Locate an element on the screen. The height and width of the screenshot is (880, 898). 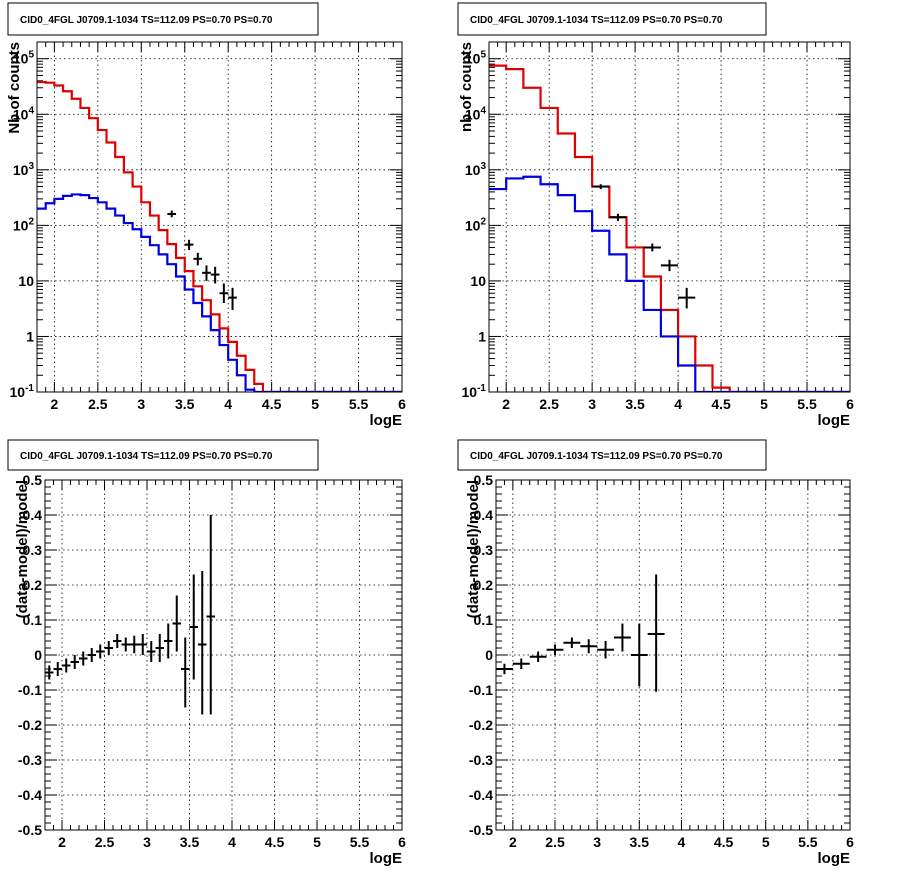
series-model-source-line is located at coordinates (669, 283).